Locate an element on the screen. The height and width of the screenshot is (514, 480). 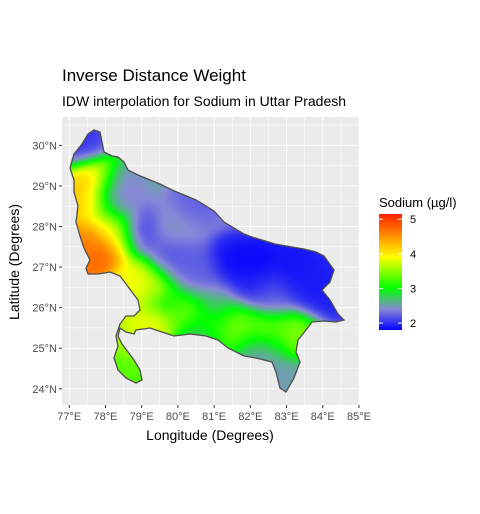
y-tick-label: 24°N is located at coordinates (44, 390).